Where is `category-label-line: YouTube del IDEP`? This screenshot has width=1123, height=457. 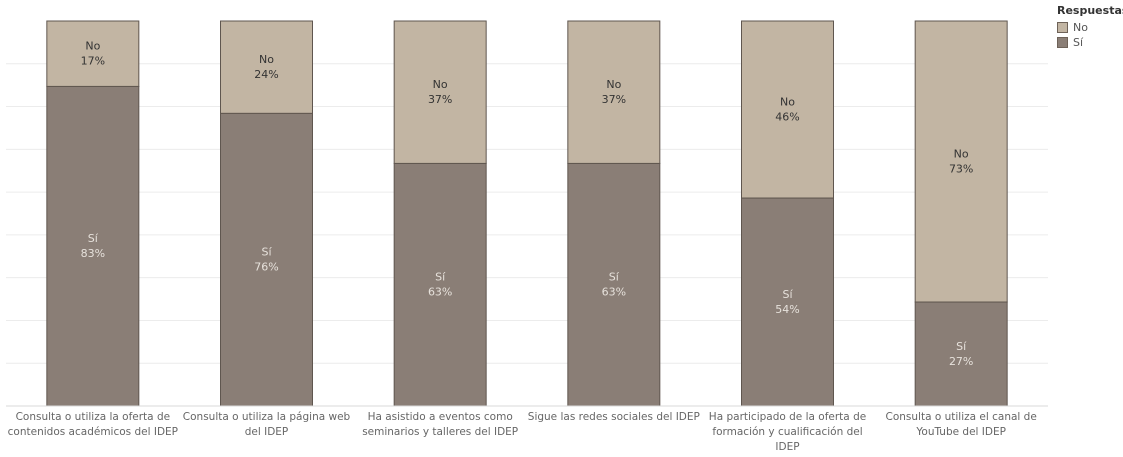 category-label-line: YouTube del IDEP is located at coordinates (960, 432).